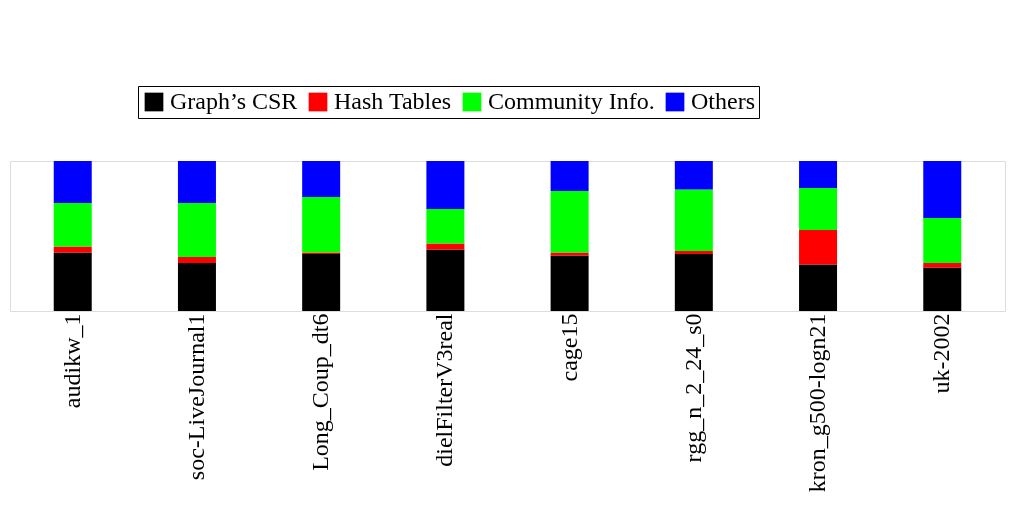 The image size is (1017, 510). Describe the element at coordinates (320, 392) in the screenshot. I see `x-tick-label: Long_Coup_dt6` at that location.